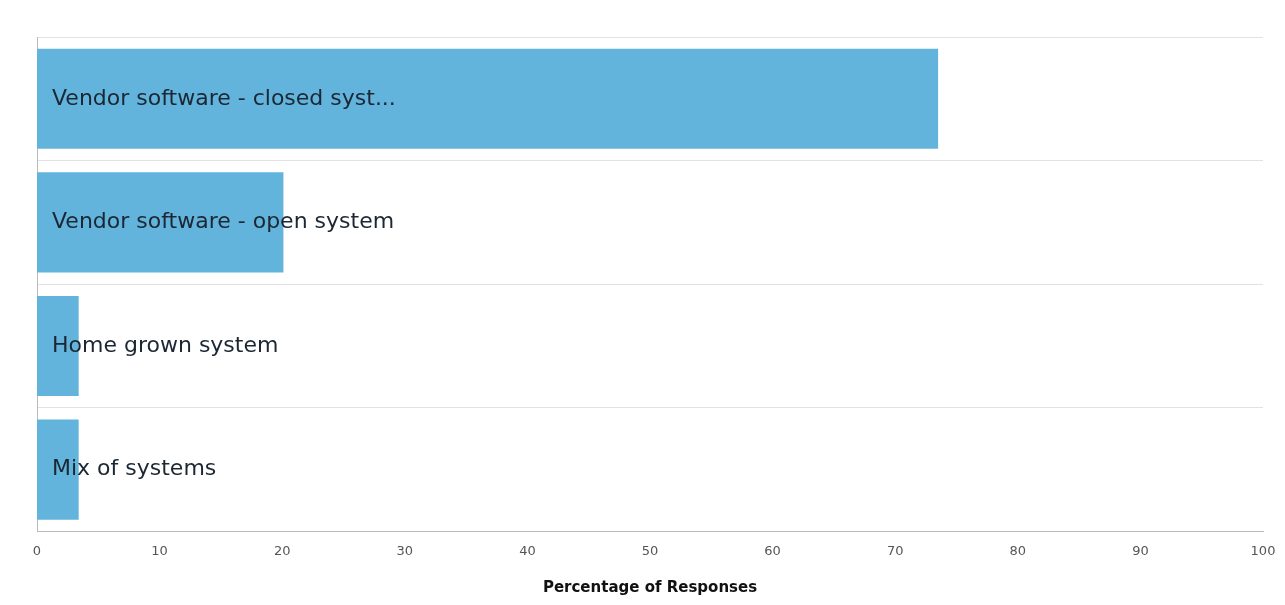 The height and width of the screenshot is (605, 1285). I want to click on x-tick-label: 40, so click(527, 550).